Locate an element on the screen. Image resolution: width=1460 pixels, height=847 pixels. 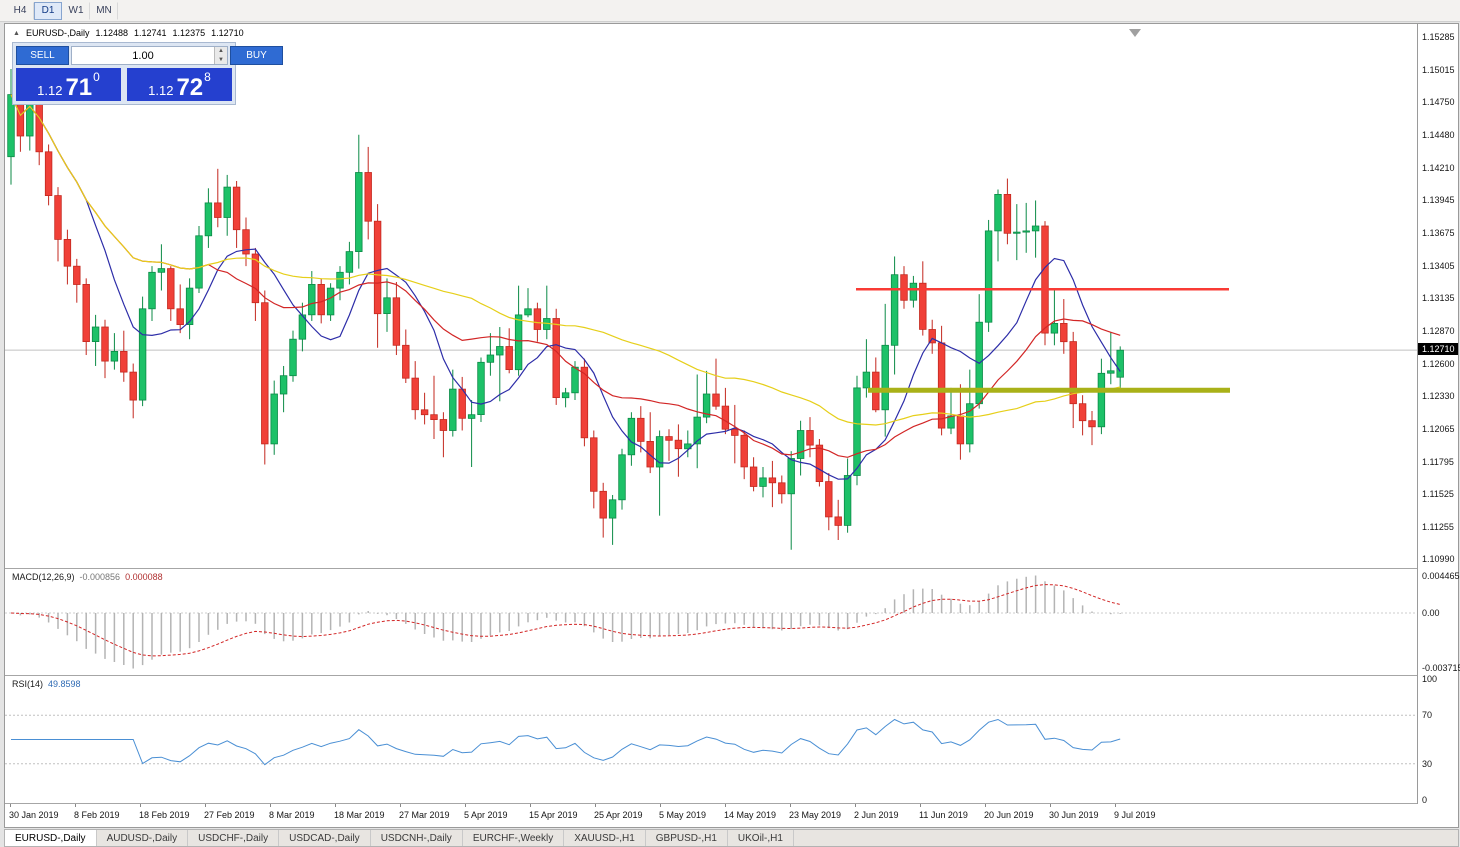
symbol-tab: UKOil-,H1 is located at coordinates (761, 838).